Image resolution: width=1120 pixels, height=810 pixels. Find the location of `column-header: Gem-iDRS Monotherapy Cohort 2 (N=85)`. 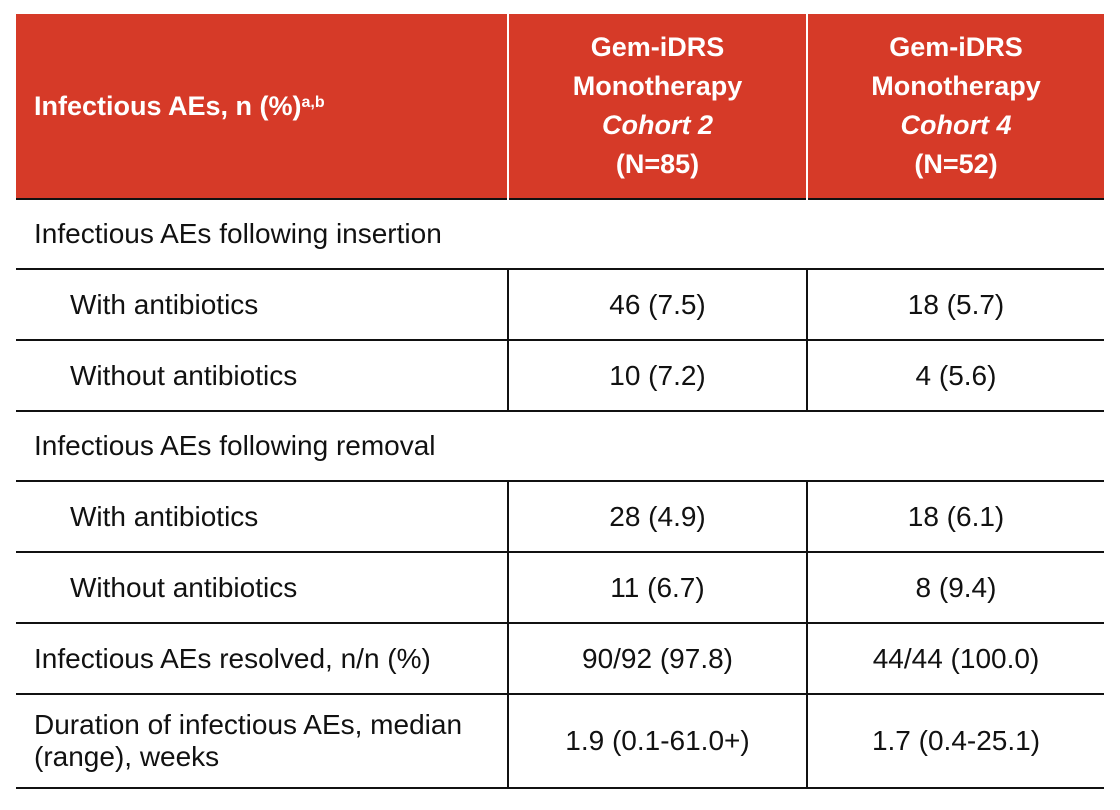

column-header: Gem-iDRS Monotherapy Cohort 2 (N=85) is located at coordinates (657, 106).